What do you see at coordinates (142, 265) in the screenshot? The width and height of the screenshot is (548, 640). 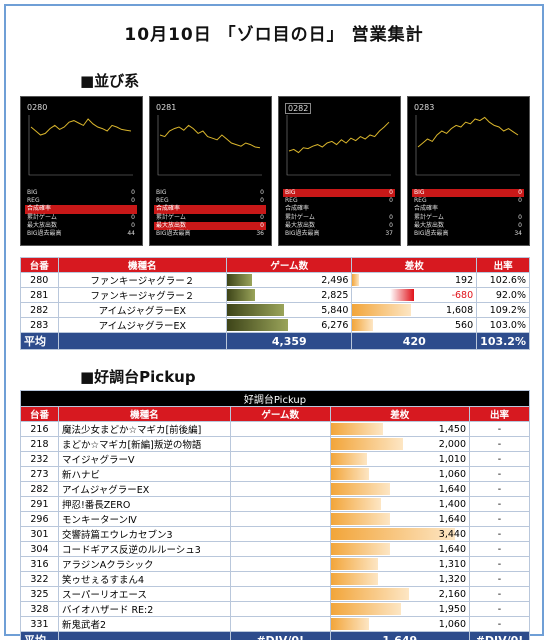 I see `column-header: 機種名` at bounding box center [142, 265].